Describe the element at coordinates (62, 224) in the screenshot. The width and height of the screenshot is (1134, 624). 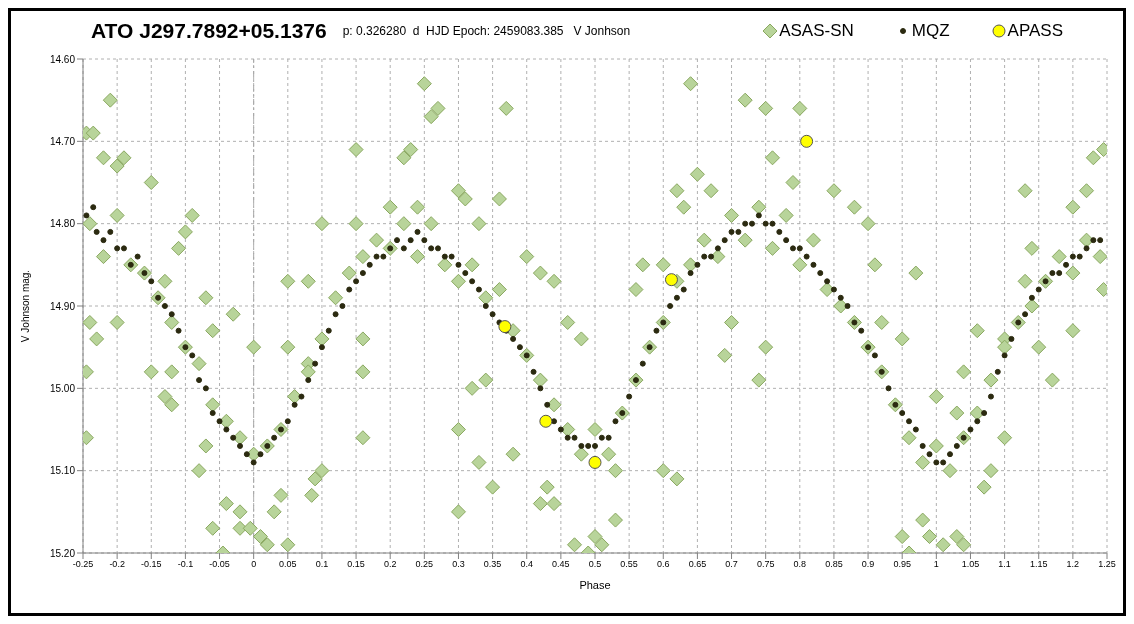
I see `y-tick-label: 14.80` at that location.